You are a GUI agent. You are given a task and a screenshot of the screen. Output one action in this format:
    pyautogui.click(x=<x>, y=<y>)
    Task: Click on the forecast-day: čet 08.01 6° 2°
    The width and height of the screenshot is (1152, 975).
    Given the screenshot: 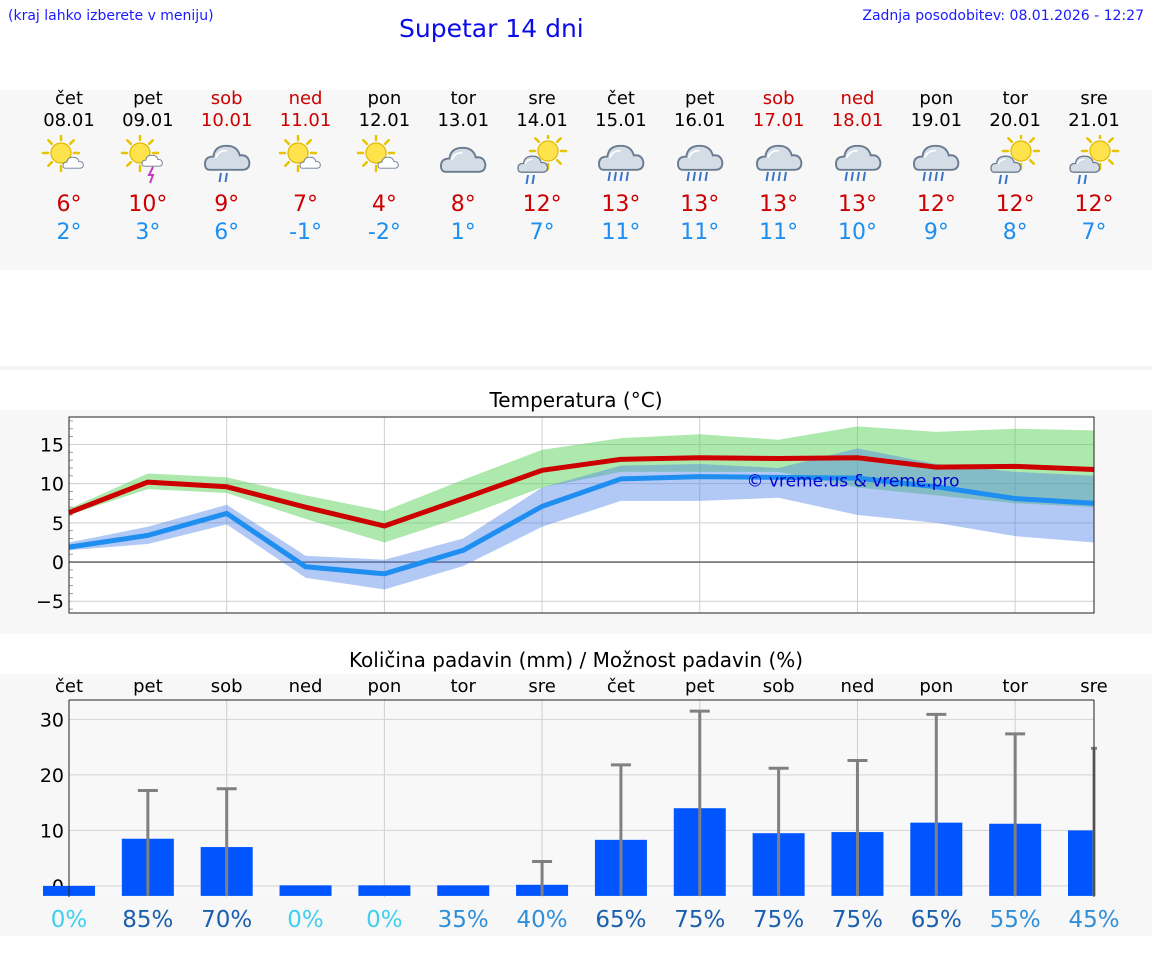 What is the action you would take?
    pyautogui.click(x=69, y=167)
    